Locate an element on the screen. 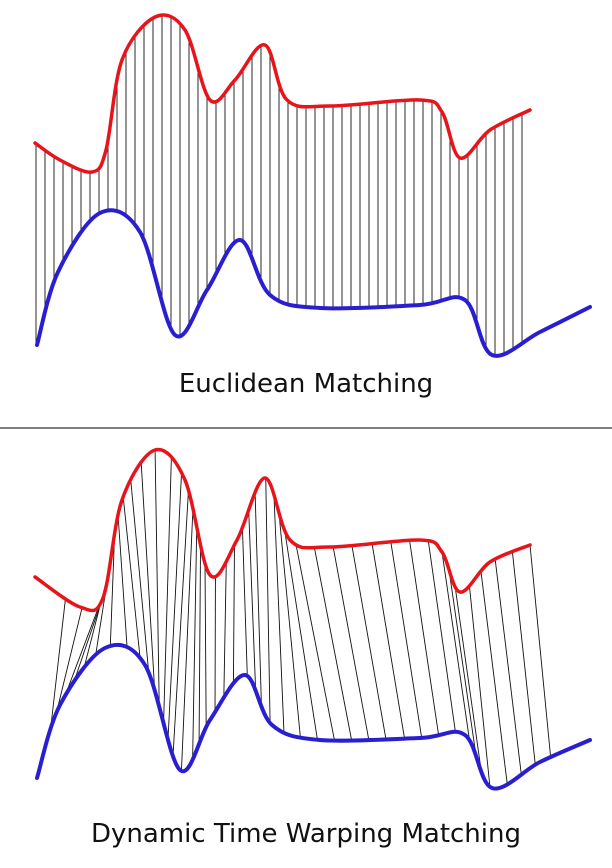 Image resolution: width=612 pixels, height=868 pixels. caption: Dynamic Time Warping Matching is located at coordinates (306, 834).